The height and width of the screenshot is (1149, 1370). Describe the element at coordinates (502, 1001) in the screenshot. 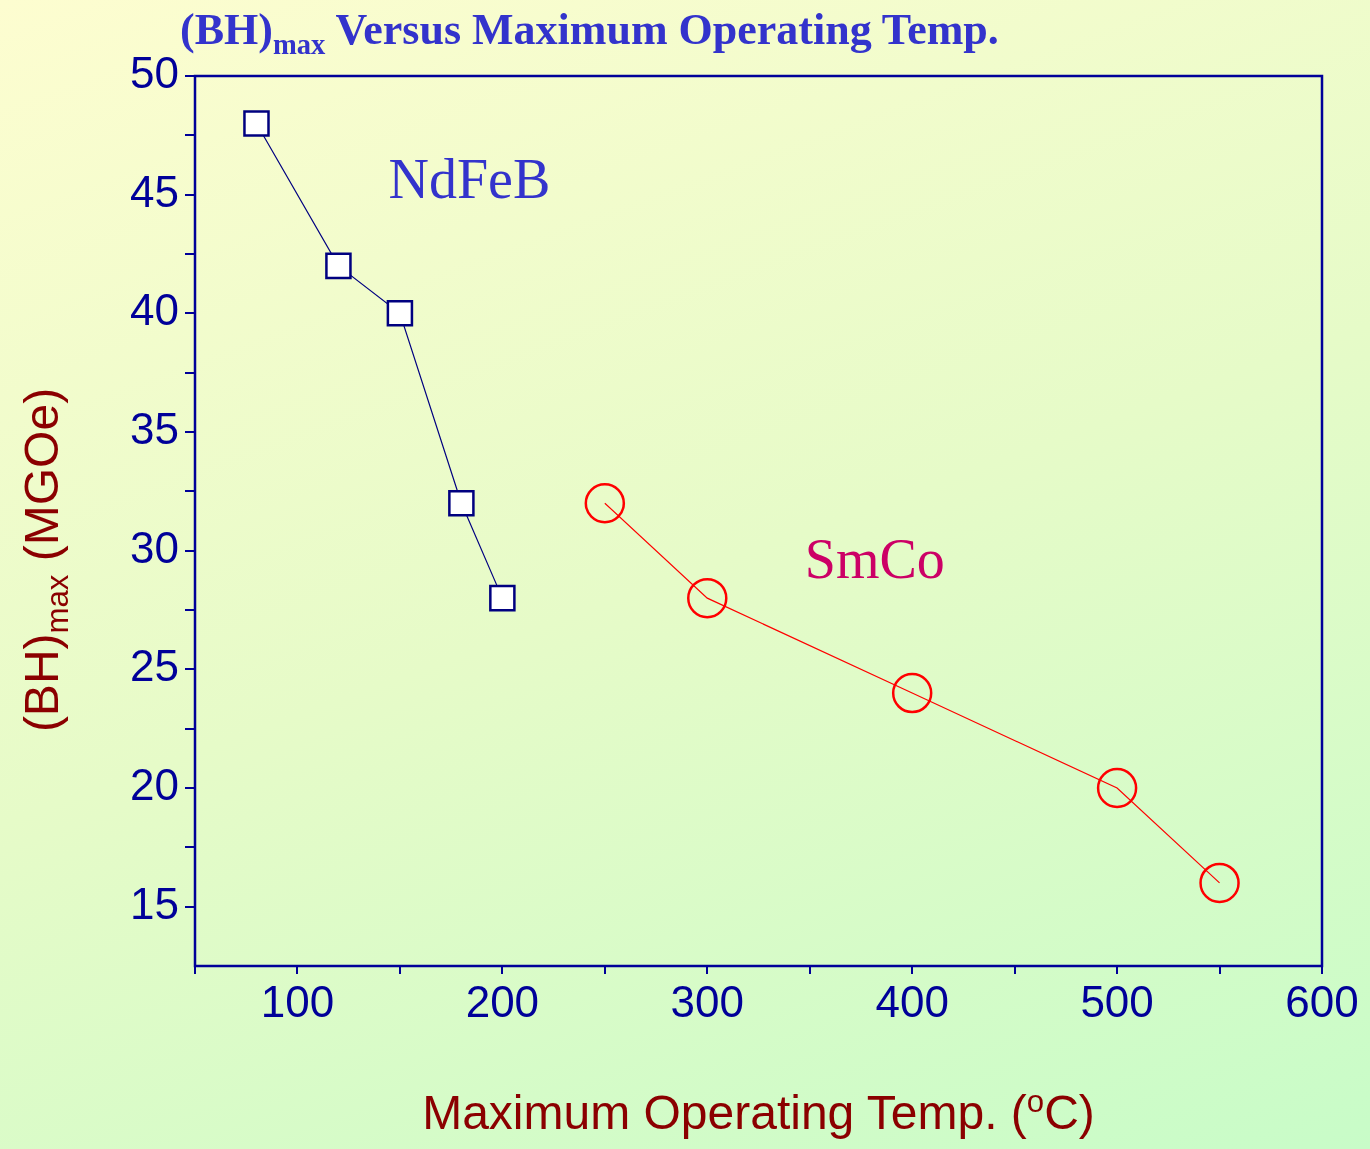

I see `x-tick-label: 200` at that location.